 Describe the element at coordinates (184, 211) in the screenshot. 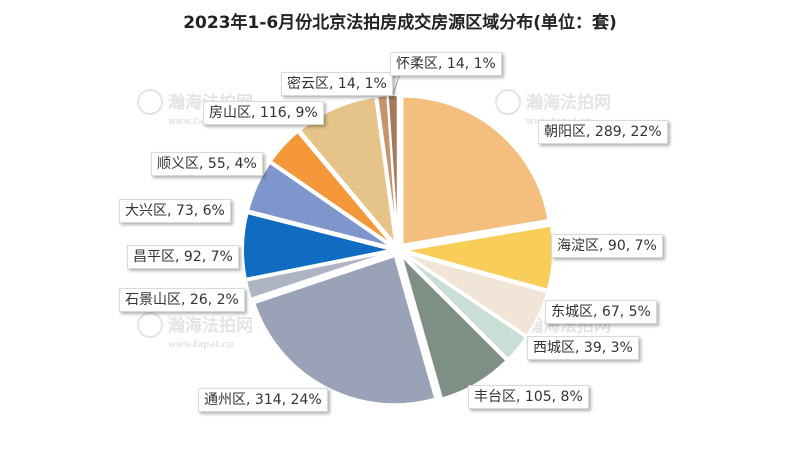

I see `data-label-value: 73` at that location.